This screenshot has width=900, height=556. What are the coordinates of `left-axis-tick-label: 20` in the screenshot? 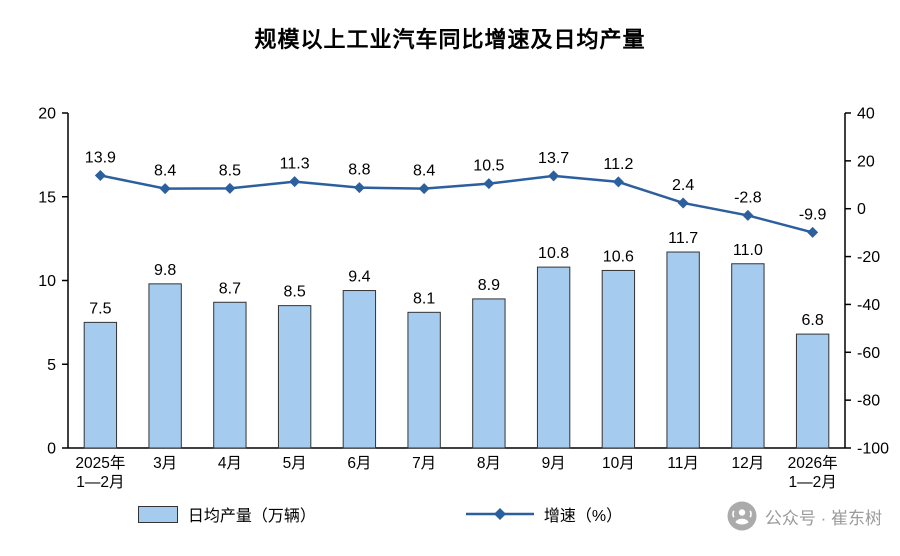 It's located at (47, 114).